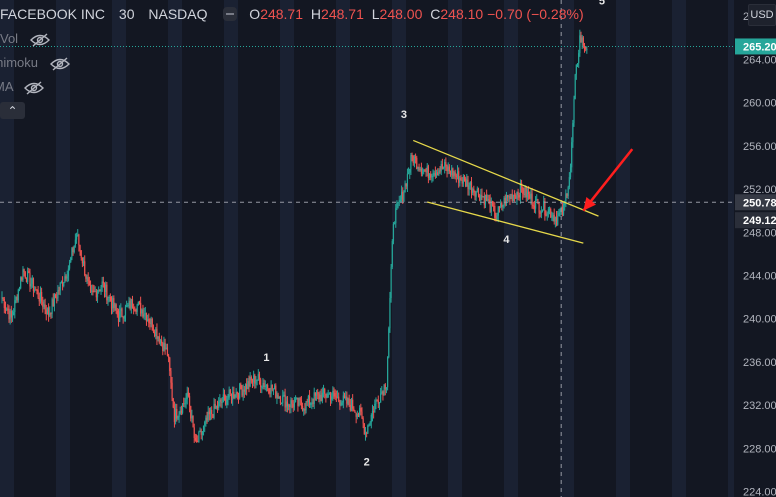 Image resolution: width=776 pixels, height=497 pixels. What do you see at coordinates (25, 39) in the screenshot?
I see `indicator-vol: Vol` at bounding box center [25, 39].